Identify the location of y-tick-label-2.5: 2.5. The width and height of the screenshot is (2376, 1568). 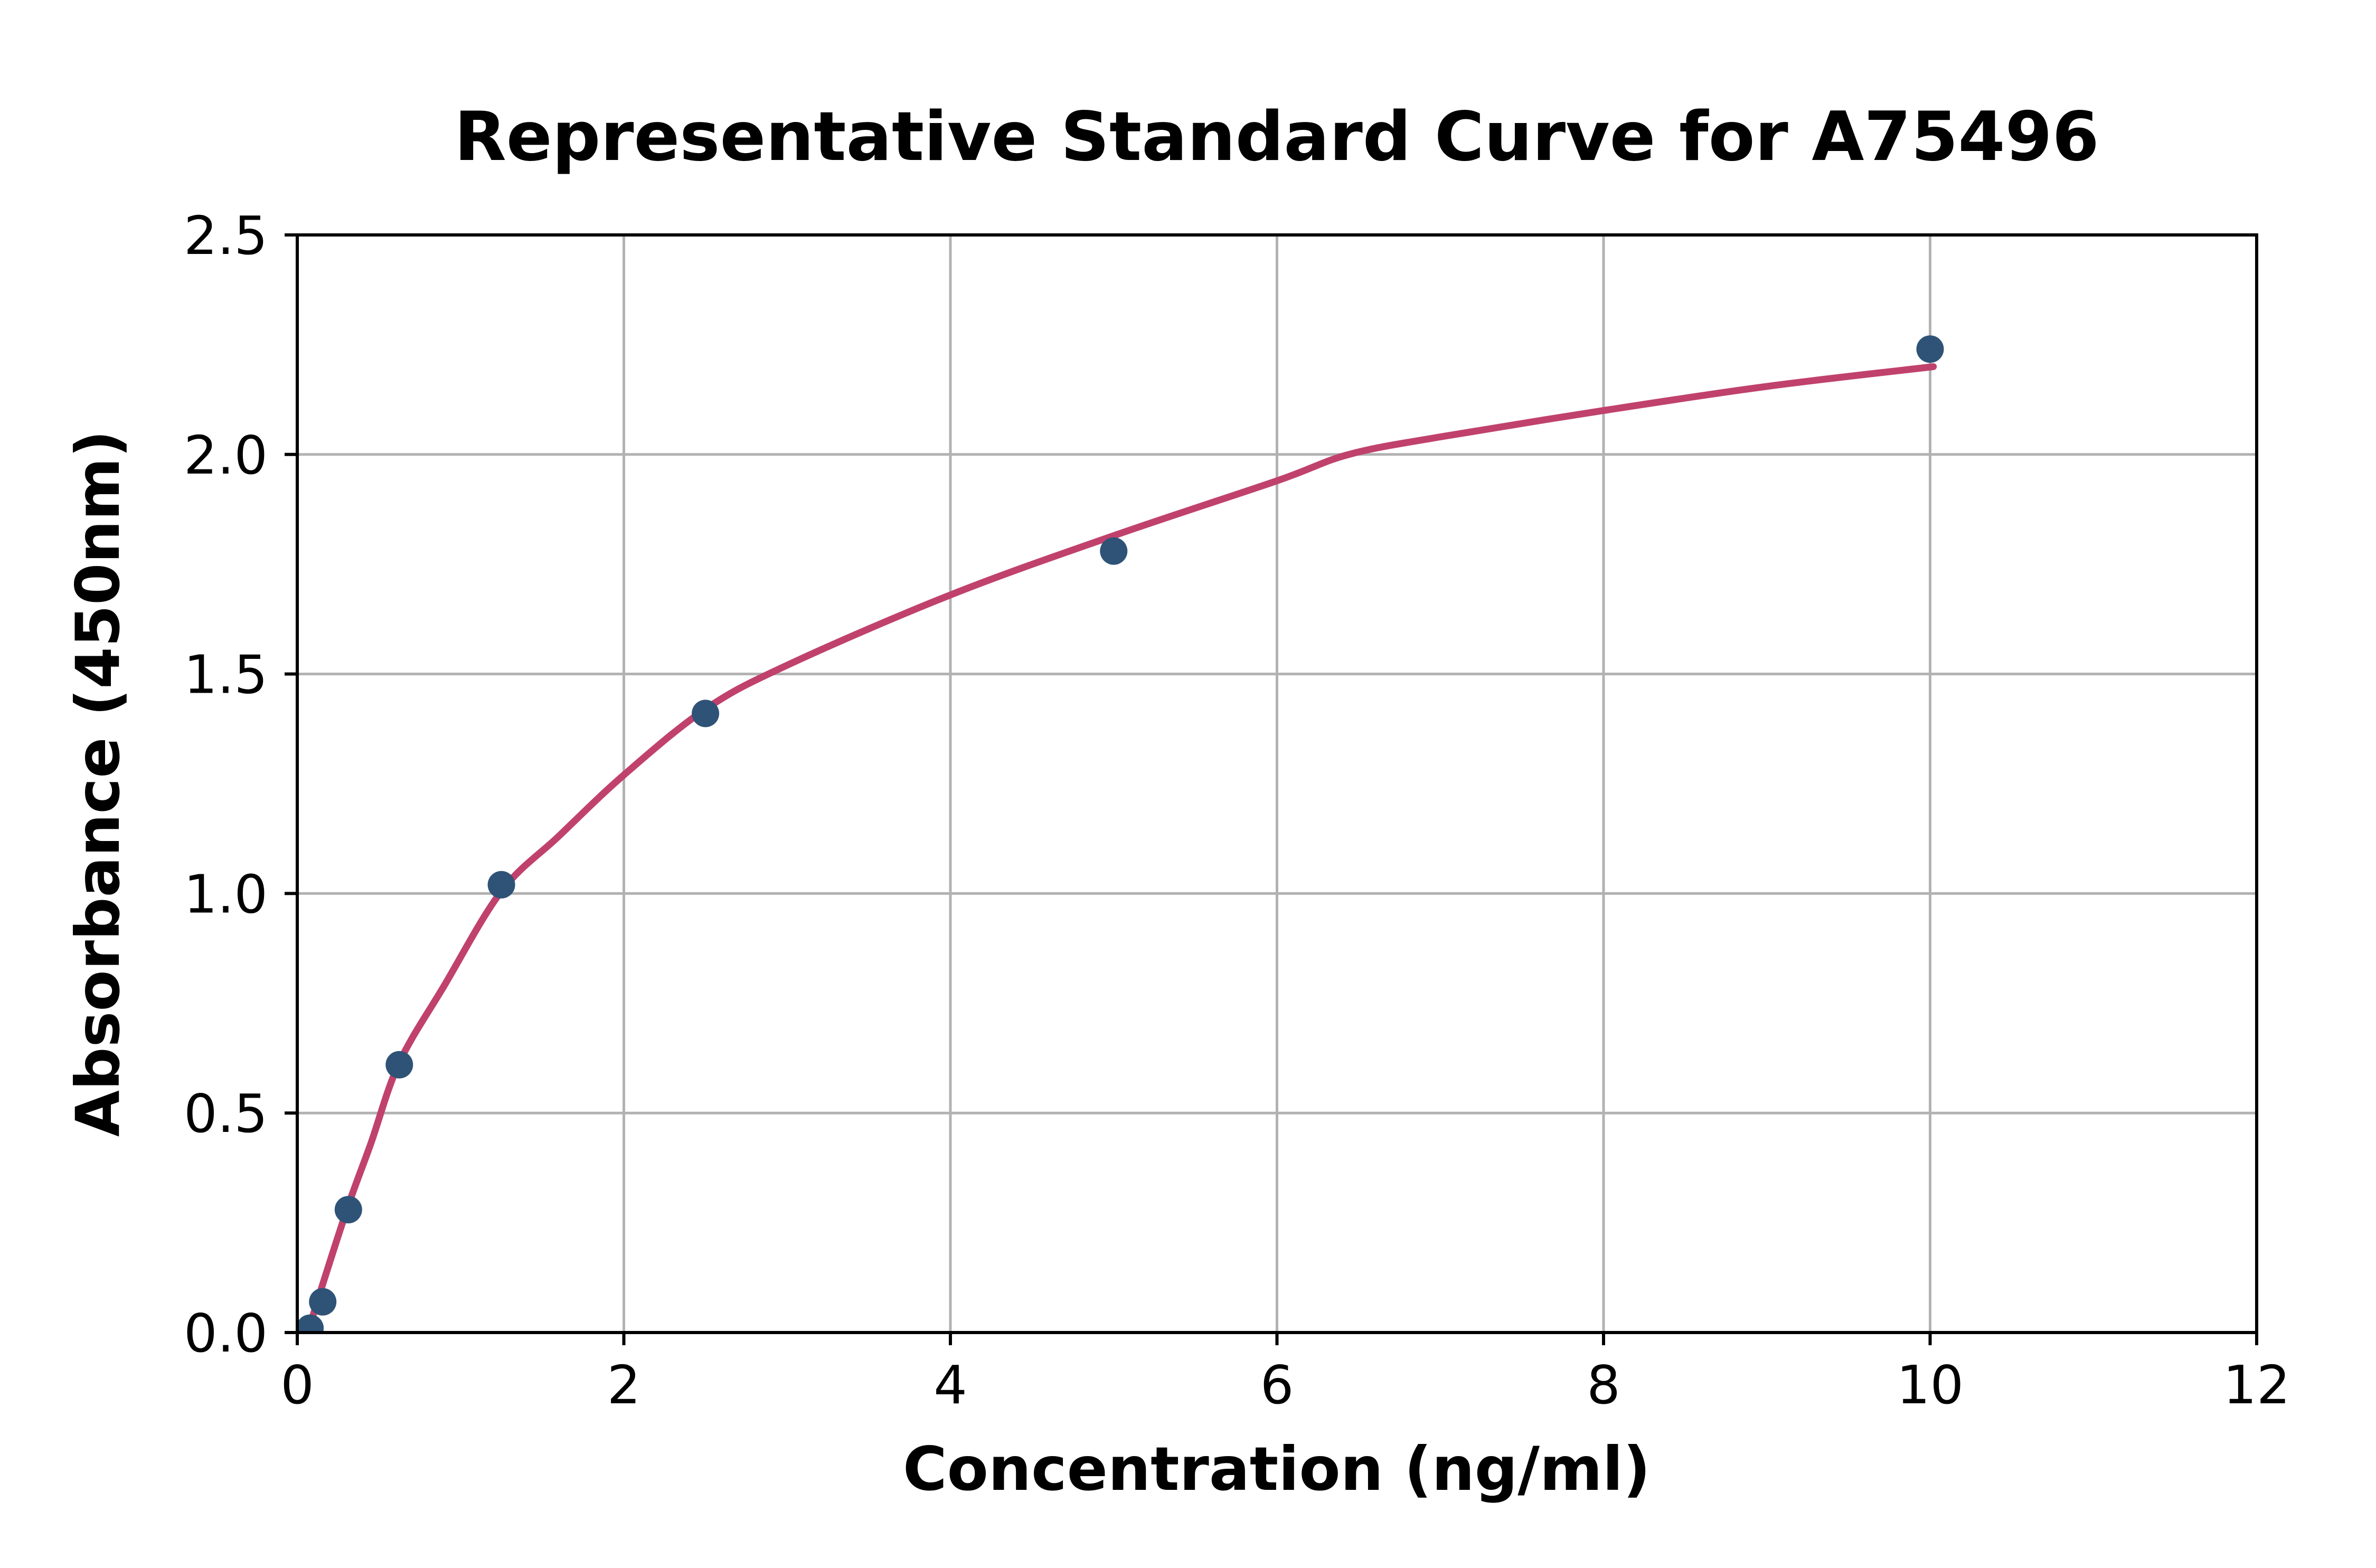
(226, 236).